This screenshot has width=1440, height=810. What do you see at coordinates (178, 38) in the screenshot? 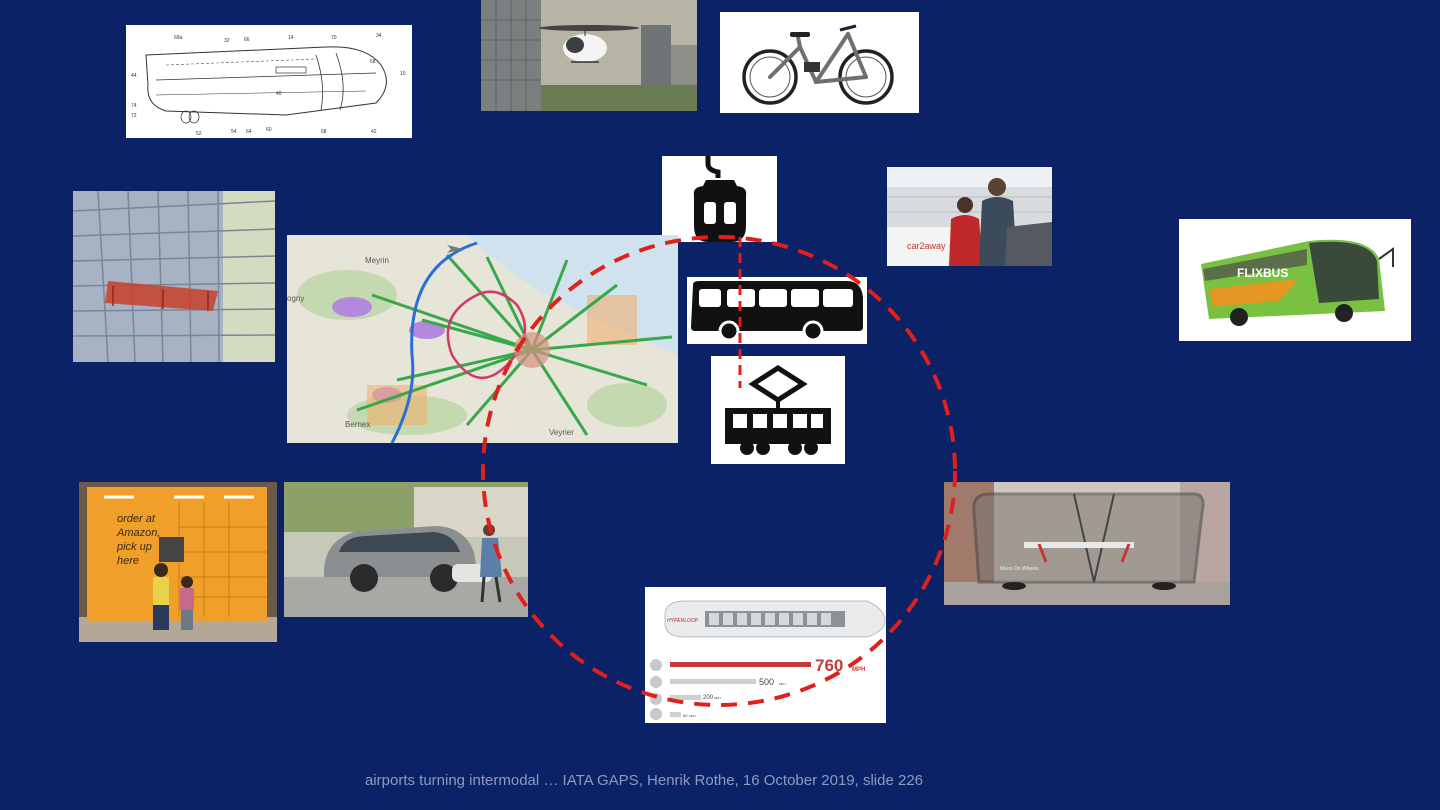
I see `patent-label: 69a` at bounding box center [178, 38].